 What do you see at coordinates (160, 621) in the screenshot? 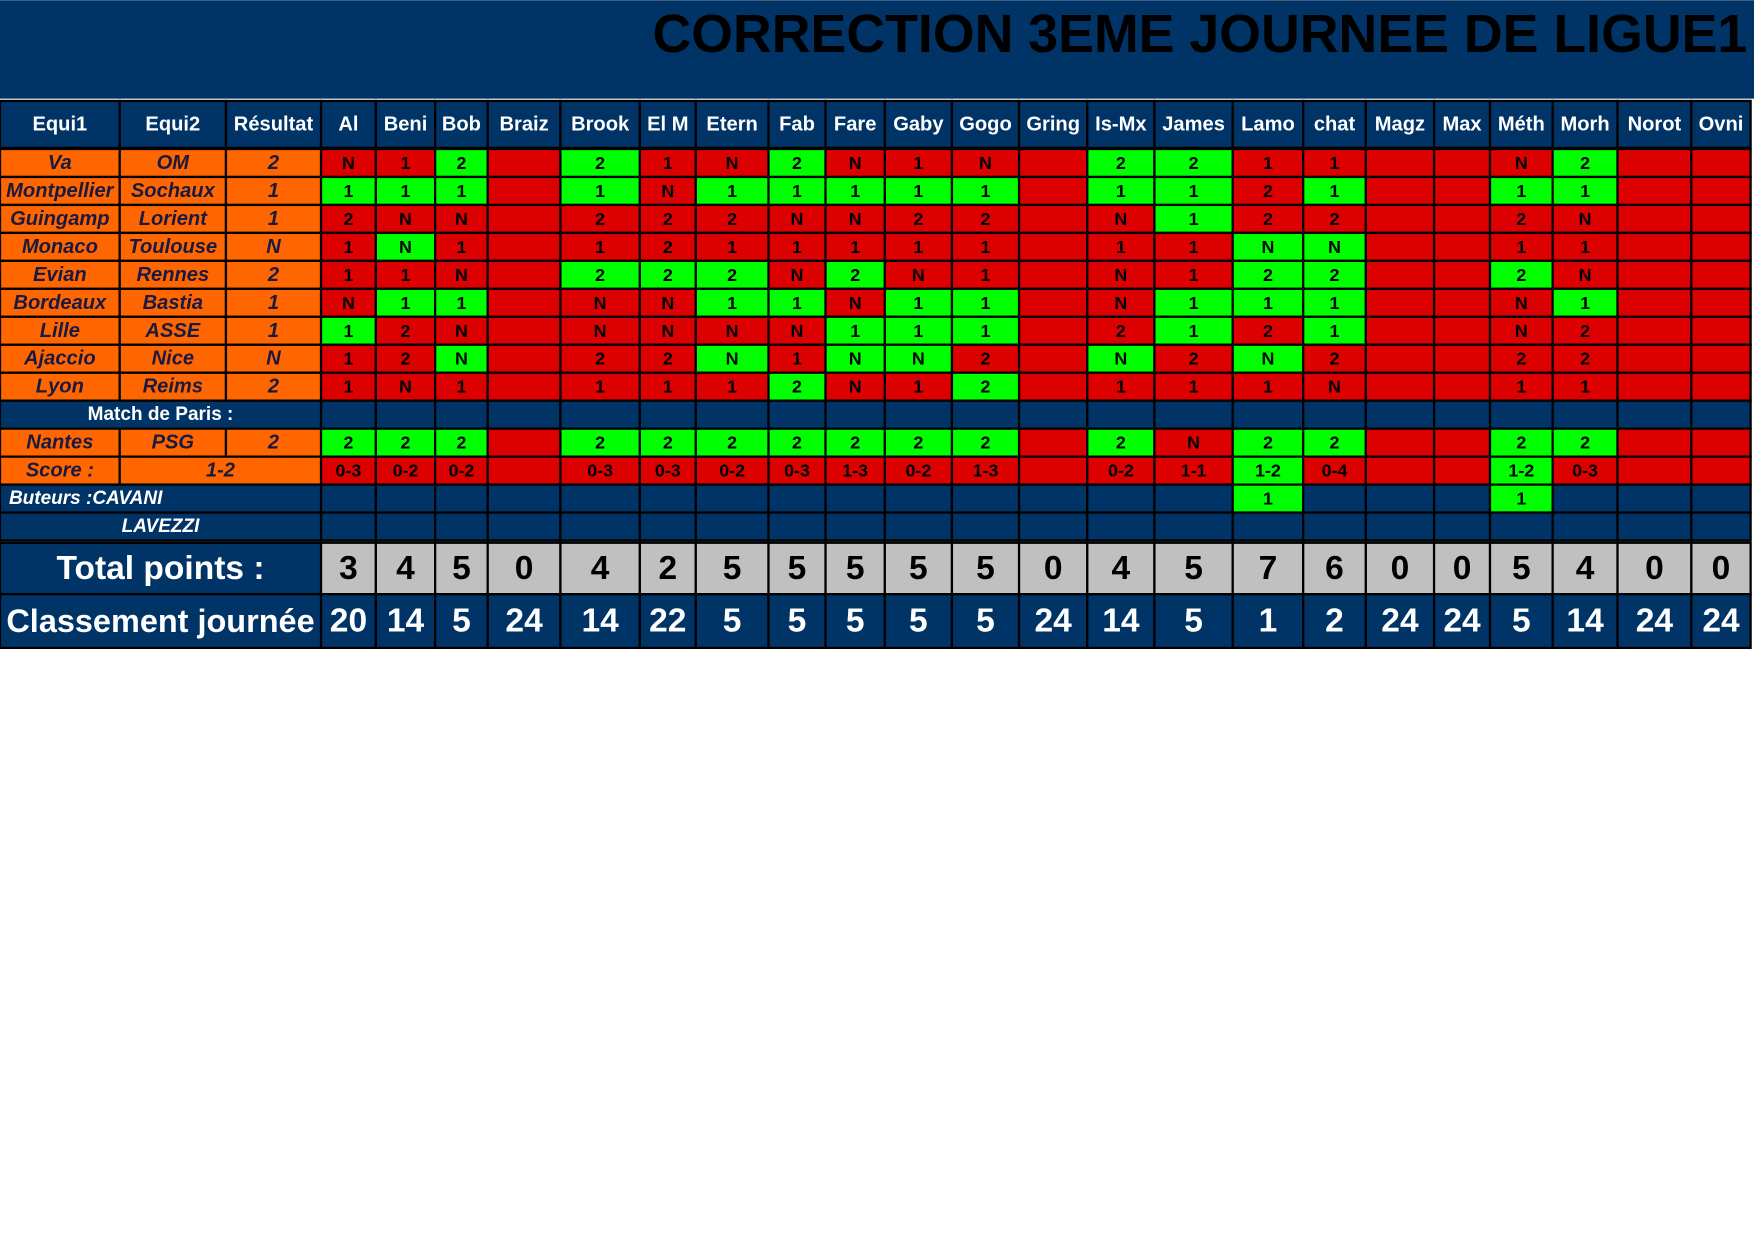
I see `rank-label: Classement journée` at bounding box center [160, 621].